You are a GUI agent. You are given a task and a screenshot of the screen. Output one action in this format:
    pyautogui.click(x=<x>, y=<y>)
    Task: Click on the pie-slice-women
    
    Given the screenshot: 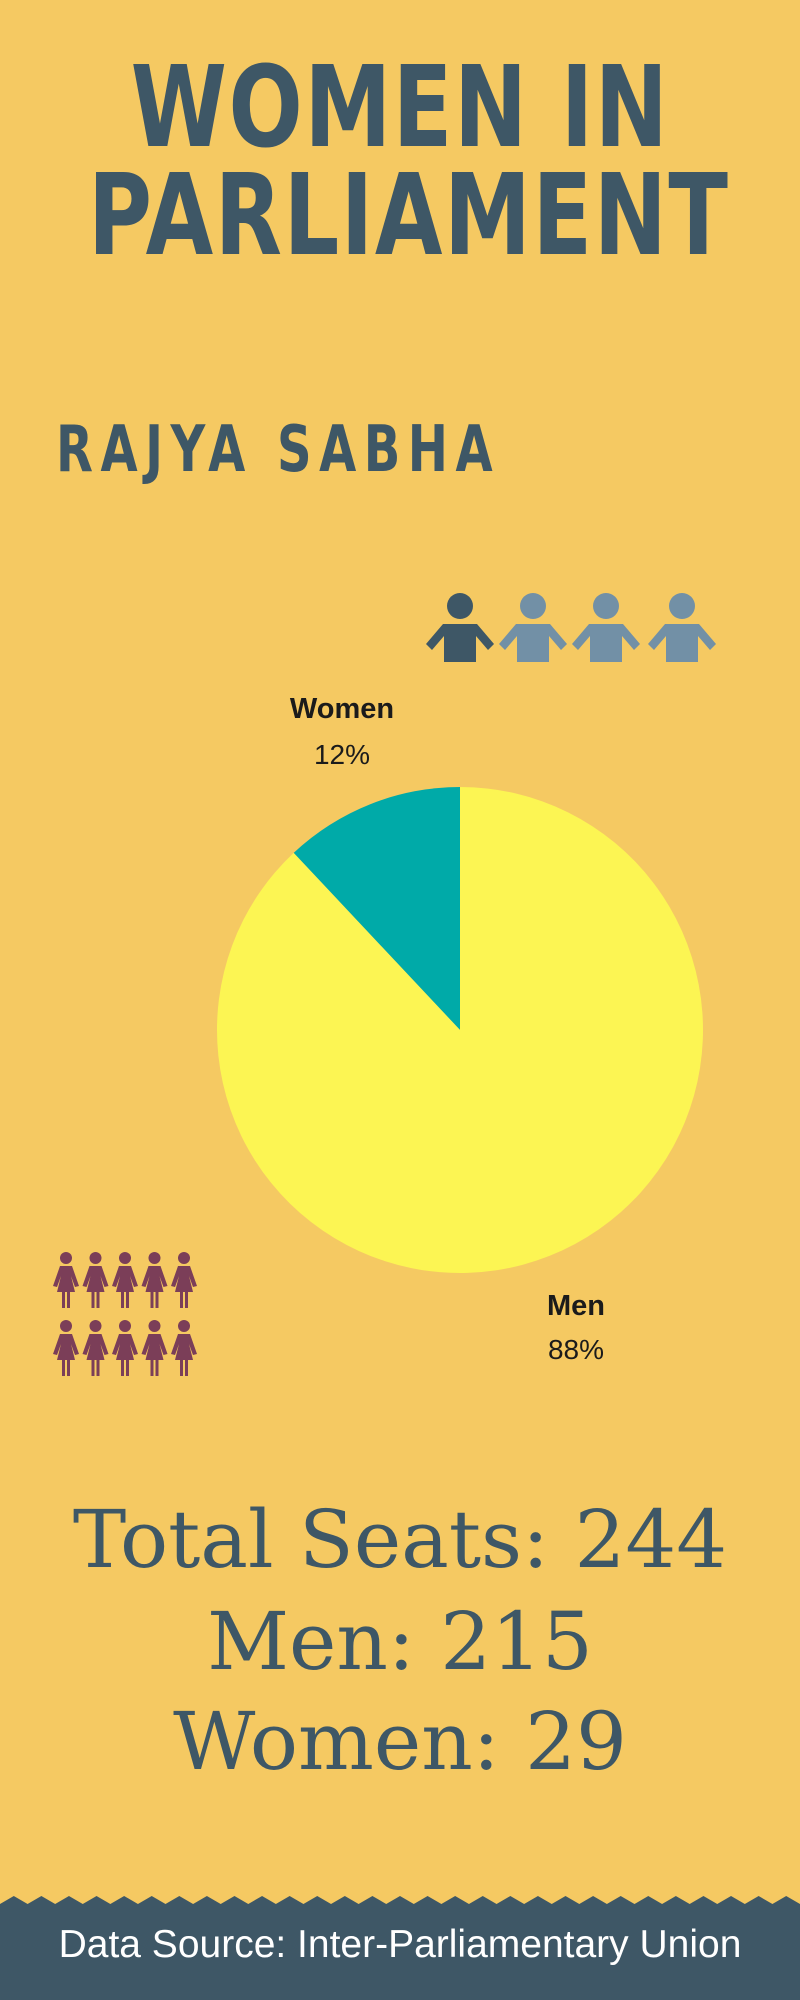 What is the action you would take?
    pyautogui.click(x=376, y=908)
    